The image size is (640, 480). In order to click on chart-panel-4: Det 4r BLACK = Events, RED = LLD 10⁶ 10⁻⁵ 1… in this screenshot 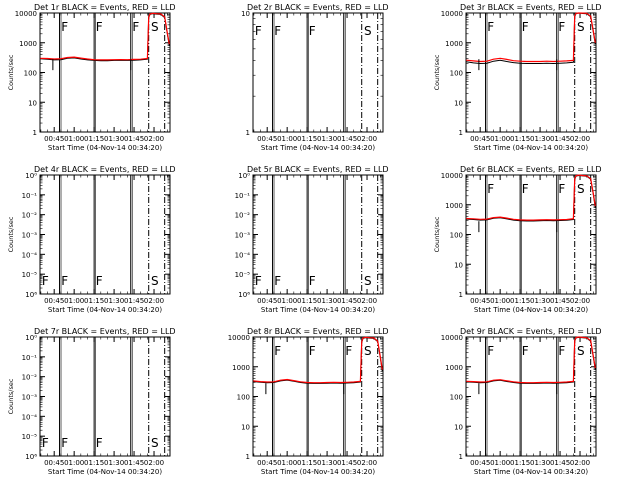, I will do `click(91, 239)`.